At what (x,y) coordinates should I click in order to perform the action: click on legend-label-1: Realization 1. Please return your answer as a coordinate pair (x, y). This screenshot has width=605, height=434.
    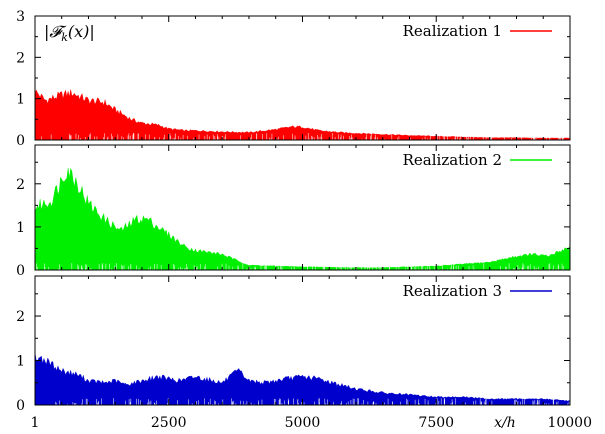
    Looking at the image, I should click on (452, 31).